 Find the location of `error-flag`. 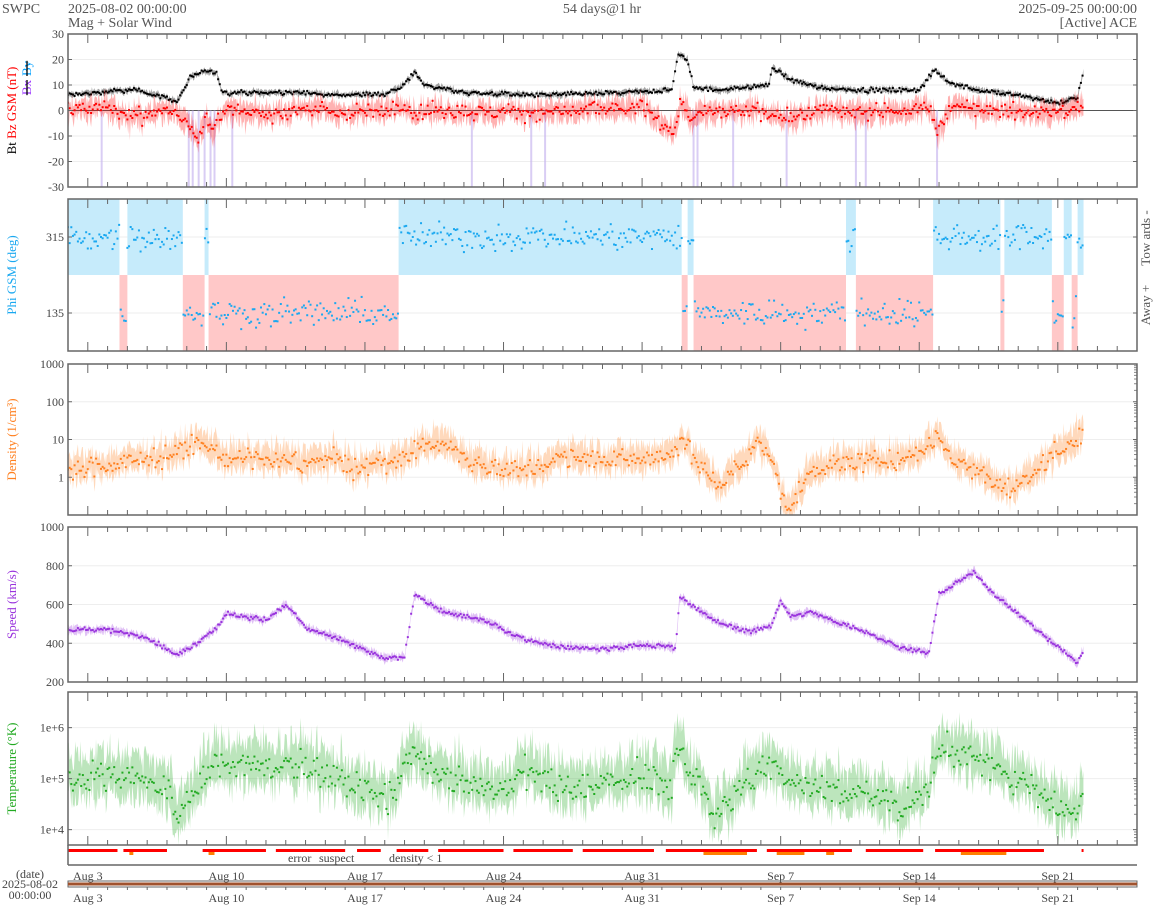

error-flag is located at coordinates (711, 850).